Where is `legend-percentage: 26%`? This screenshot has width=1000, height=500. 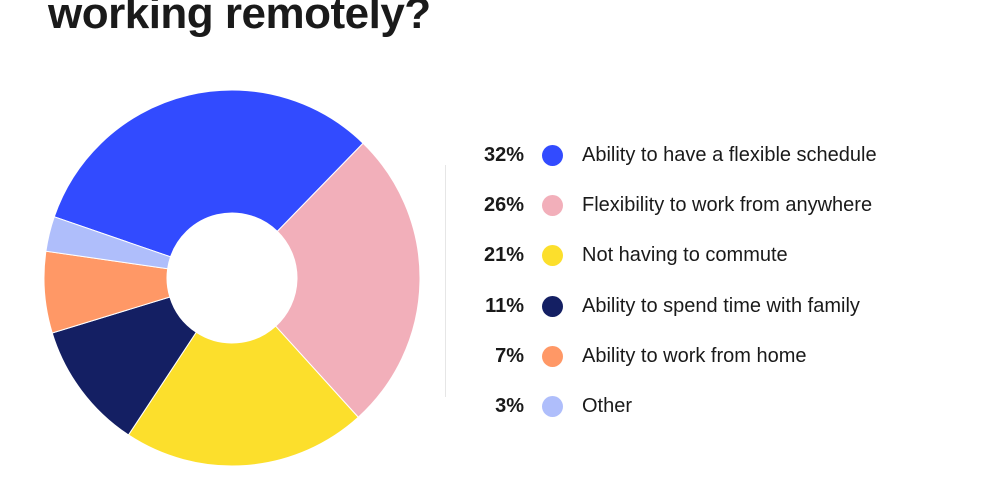
legend-percentage: 26% is located at coordinates (503, 204).